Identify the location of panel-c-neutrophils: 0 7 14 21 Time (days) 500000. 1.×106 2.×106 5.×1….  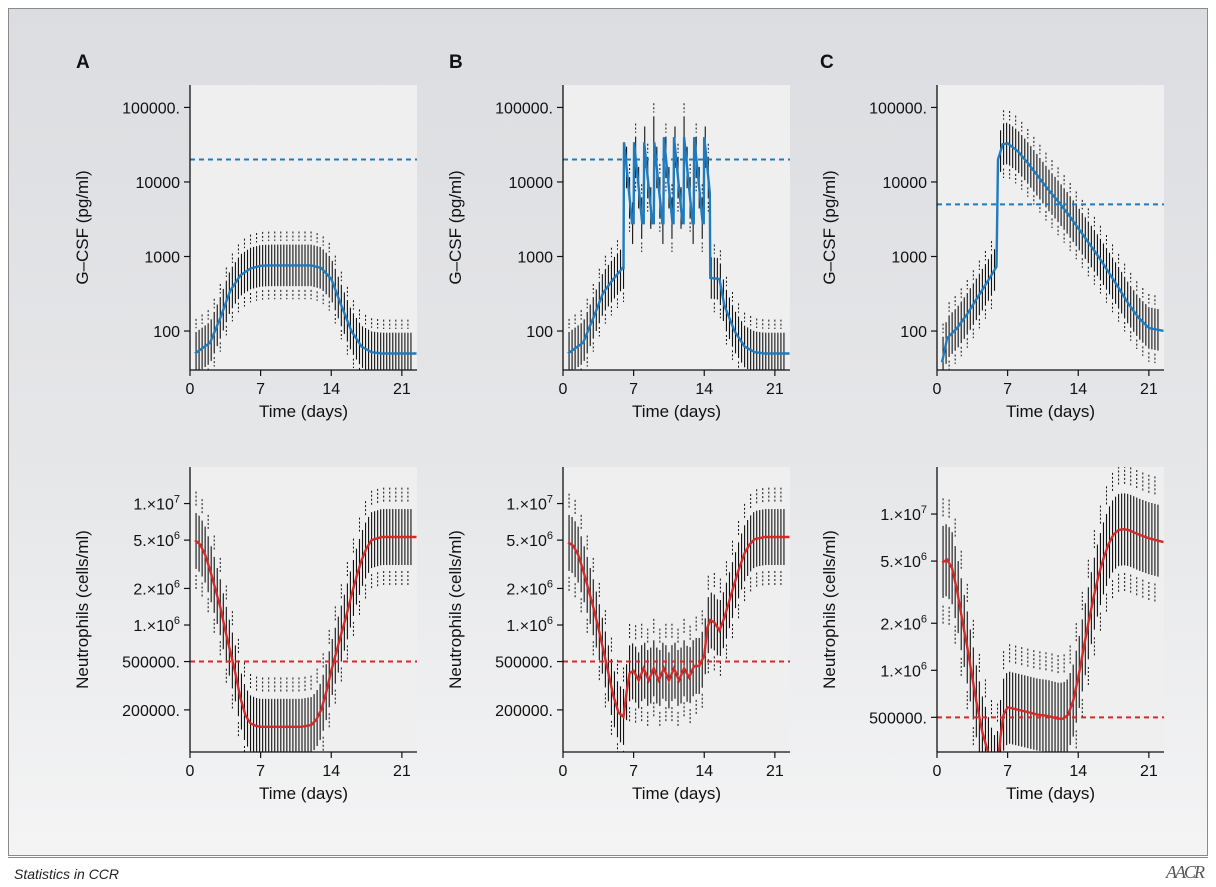
(992, 635).